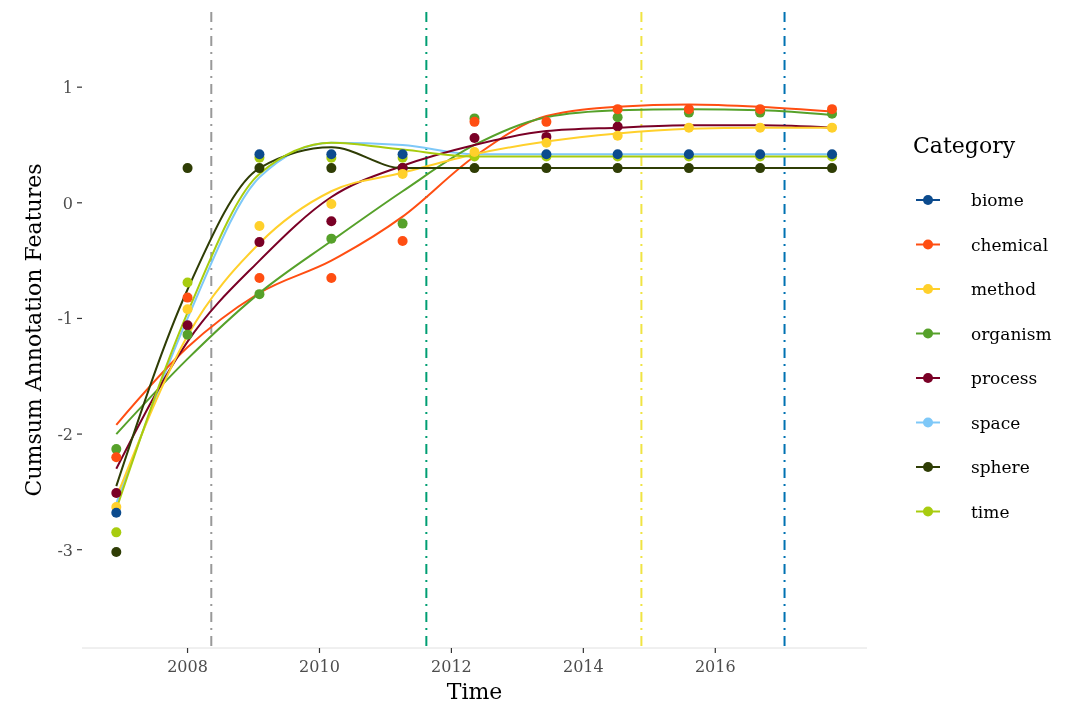 This screenshot has height=713, width=1082. Describe the element at coordinates (451, 666) in the screenshot. I see `x-tick-label: 2012` at that location.